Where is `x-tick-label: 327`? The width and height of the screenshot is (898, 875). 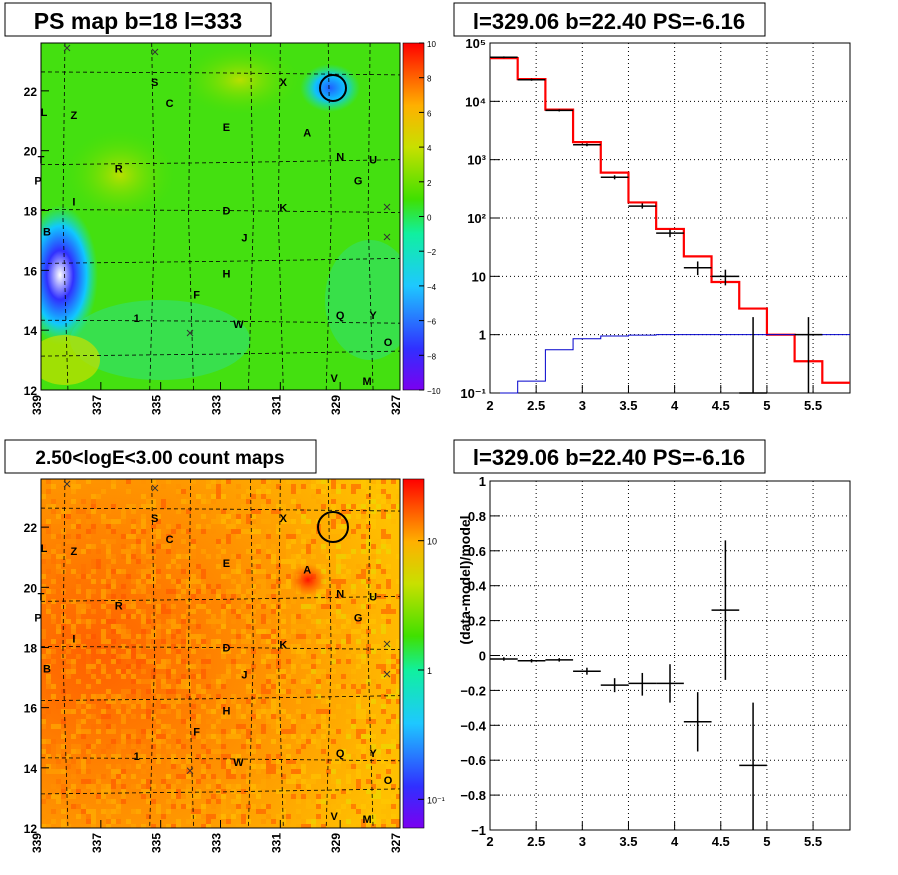 x-tick-label: 327 is located at coordinates (396, 843).